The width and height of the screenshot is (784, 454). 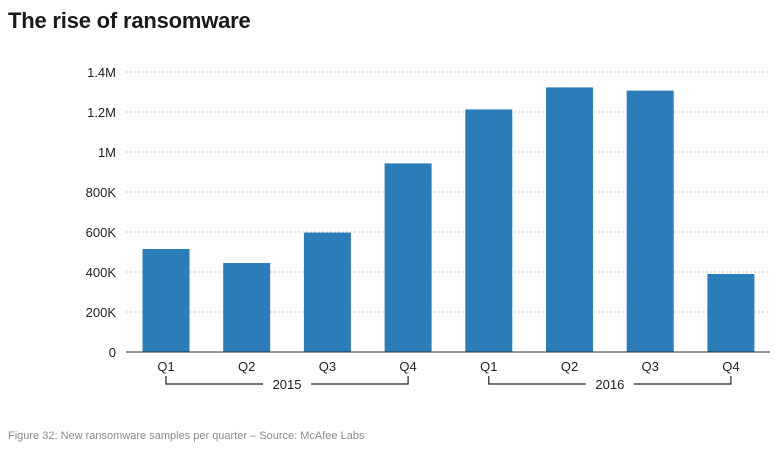 I want to click on y-tick-label: 1.2M, so click(x=101, y=112).